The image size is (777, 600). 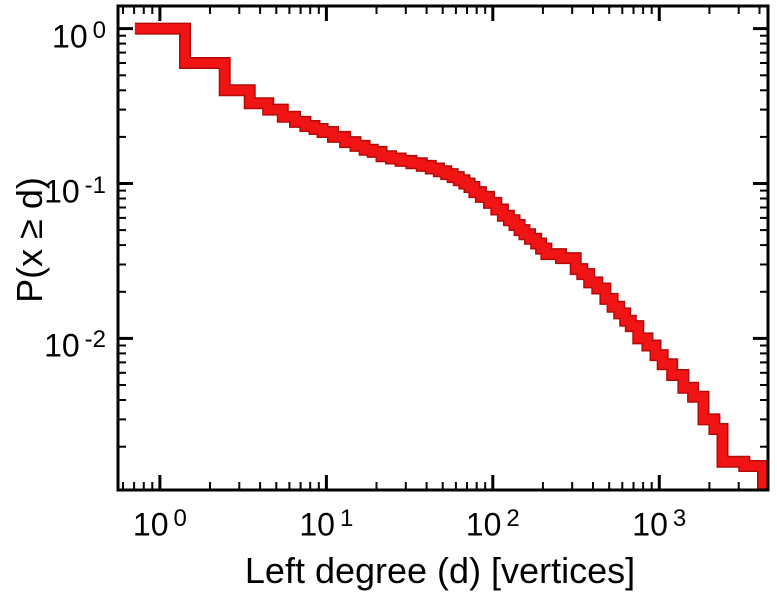 I want to click on tick-label-exponent: 2, so click(x=513, y=518).